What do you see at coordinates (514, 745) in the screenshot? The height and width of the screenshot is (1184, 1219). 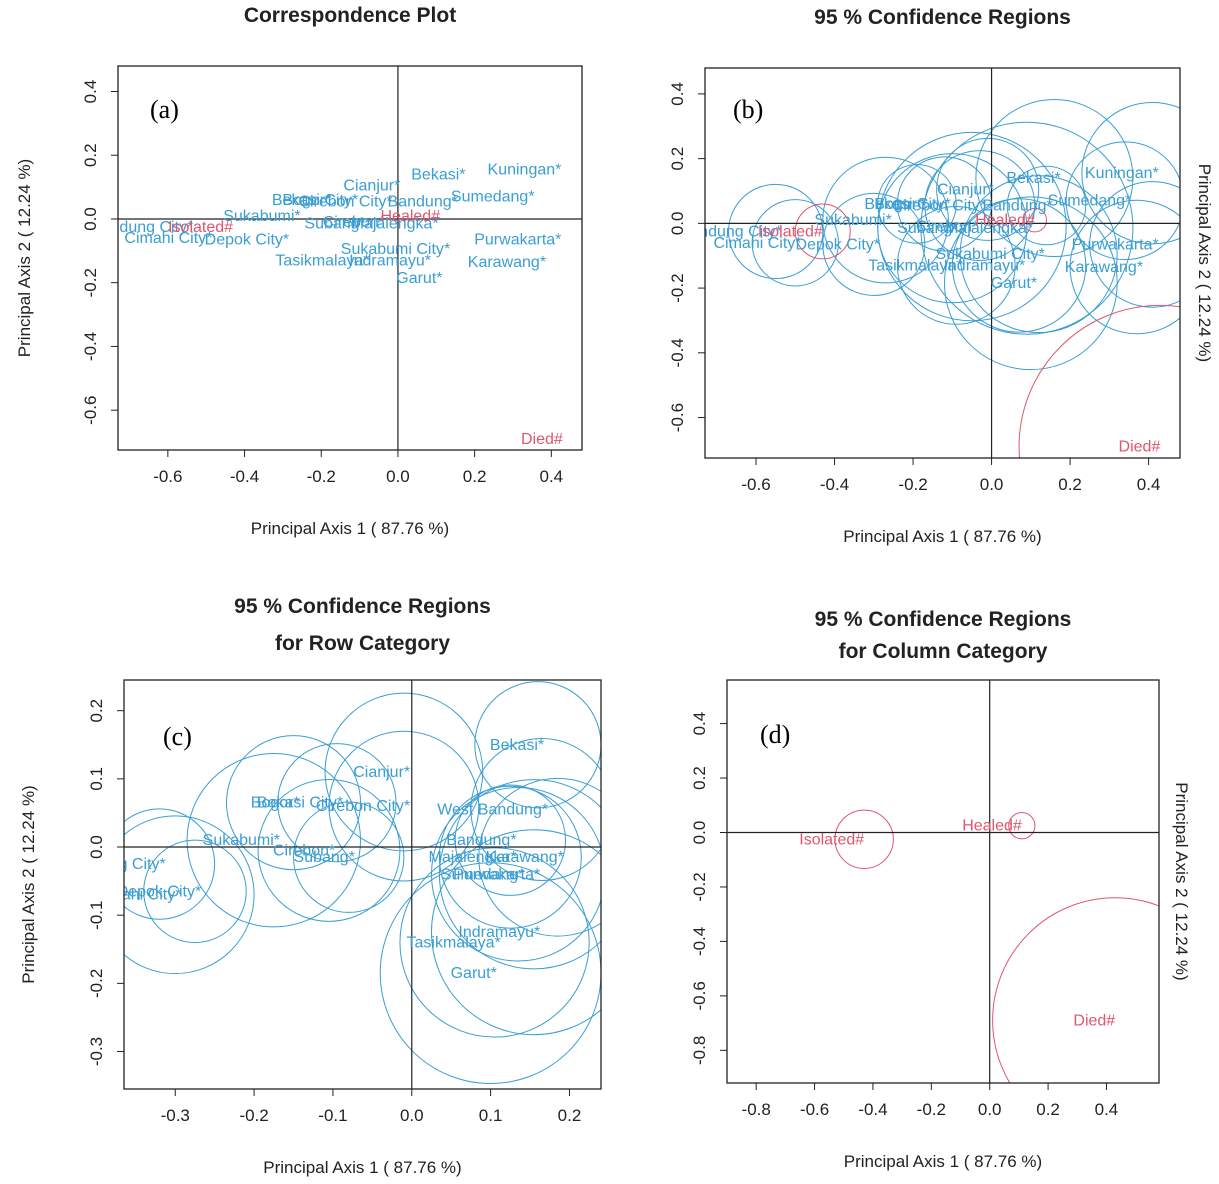 I see `point-label: Bekasi` at bounding box center [514, 745].